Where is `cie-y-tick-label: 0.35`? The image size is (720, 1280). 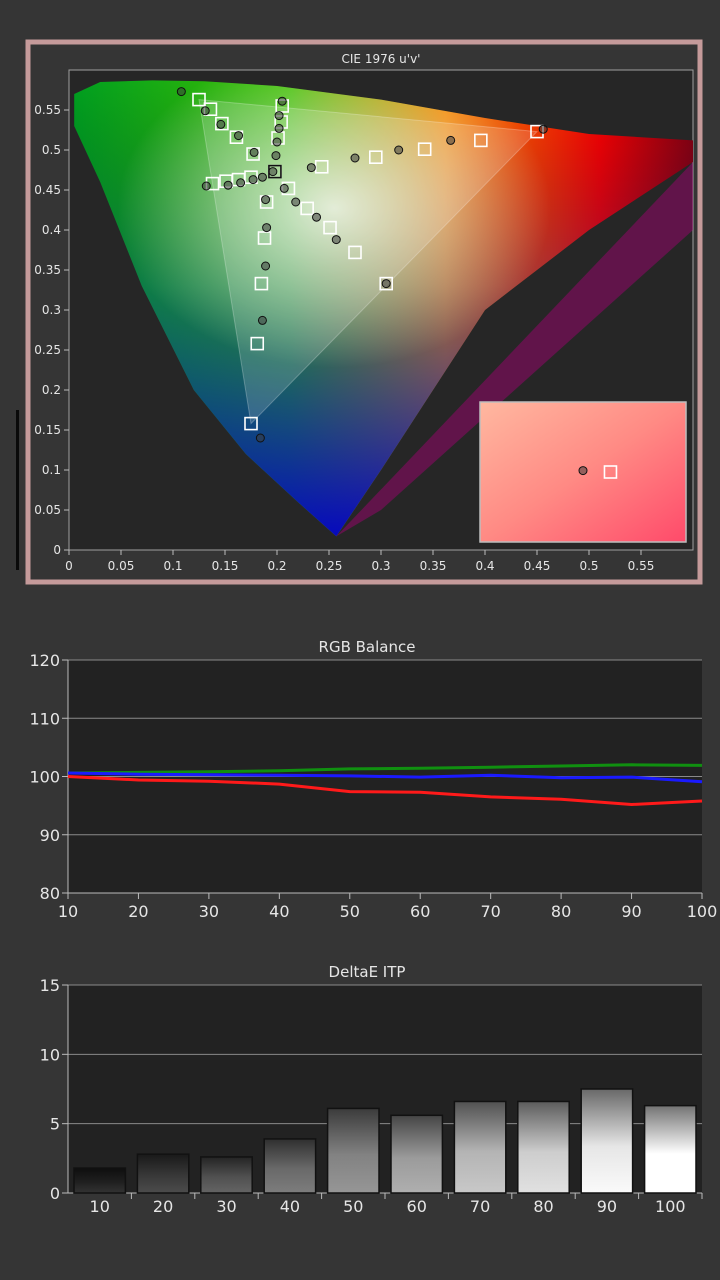 cie-y-tick-label: 0.35 is located at coordinates (47, 270).